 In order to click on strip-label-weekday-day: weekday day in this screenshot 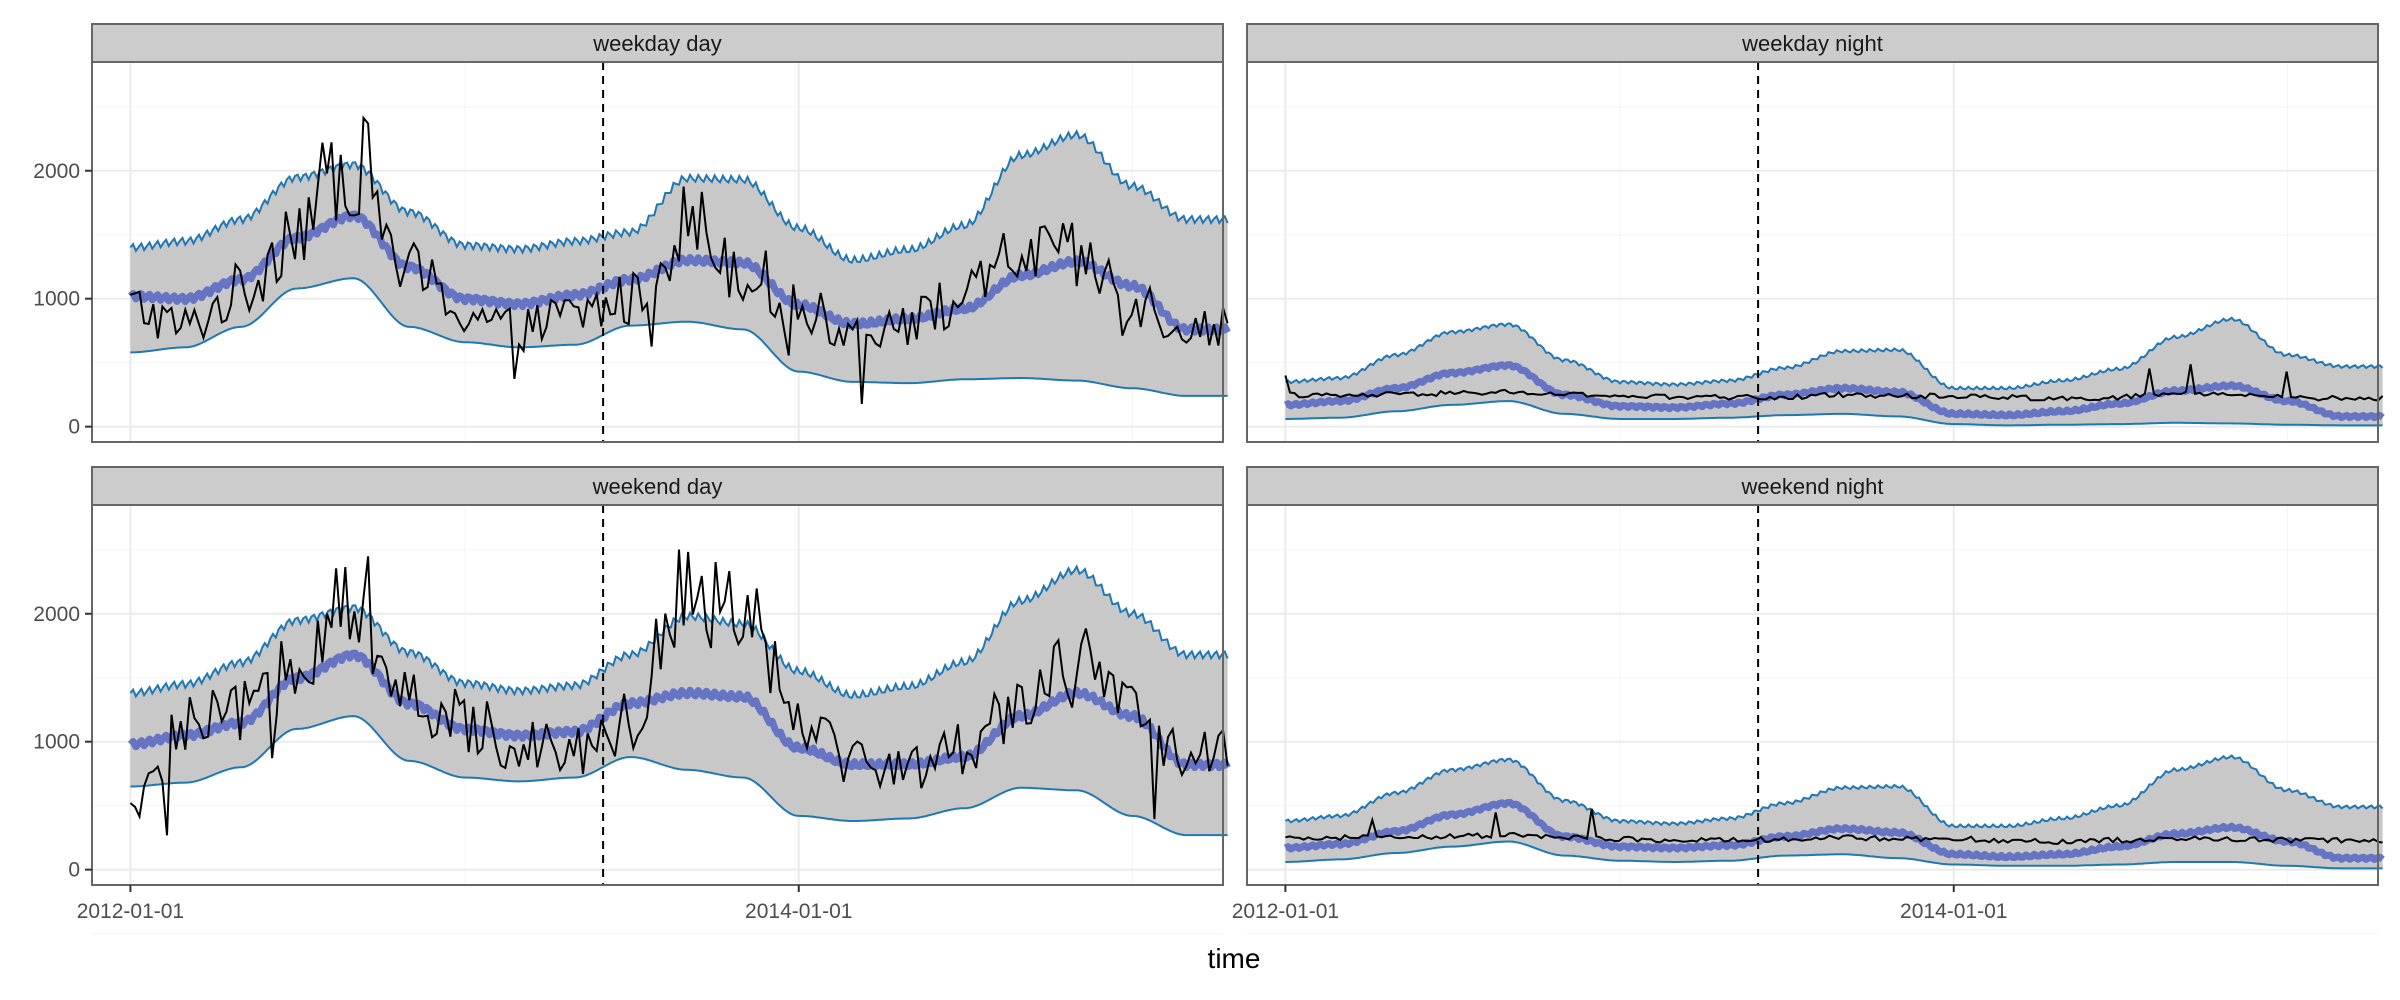, I will do `click(656, 43)`.